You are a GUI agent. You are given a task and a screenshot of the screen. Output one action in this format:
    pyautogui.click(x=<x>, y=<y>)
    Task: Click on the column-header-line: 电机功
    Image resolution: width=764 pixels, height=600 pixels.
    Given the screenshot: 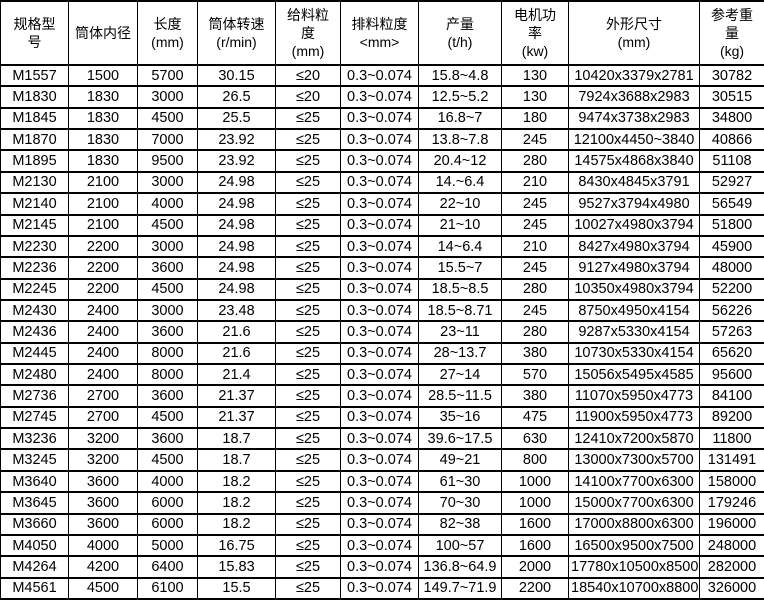 What is the action you would take?
    pyautogui.click(x=535, y=15)
    